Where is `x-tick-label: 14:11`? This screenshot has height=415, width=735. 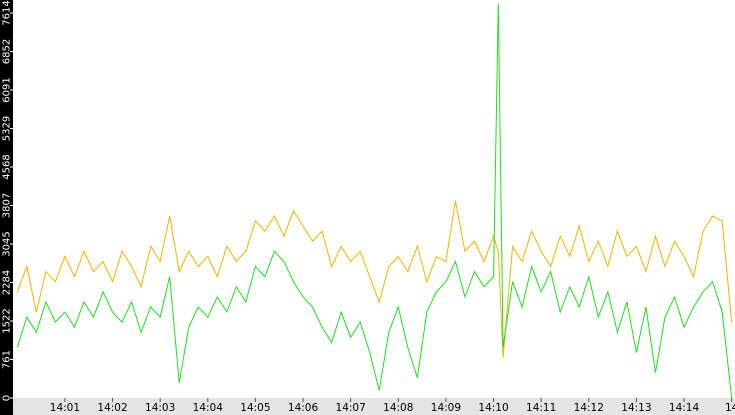
x-tick-label: 14:11 is located at coordinates (541, 408).